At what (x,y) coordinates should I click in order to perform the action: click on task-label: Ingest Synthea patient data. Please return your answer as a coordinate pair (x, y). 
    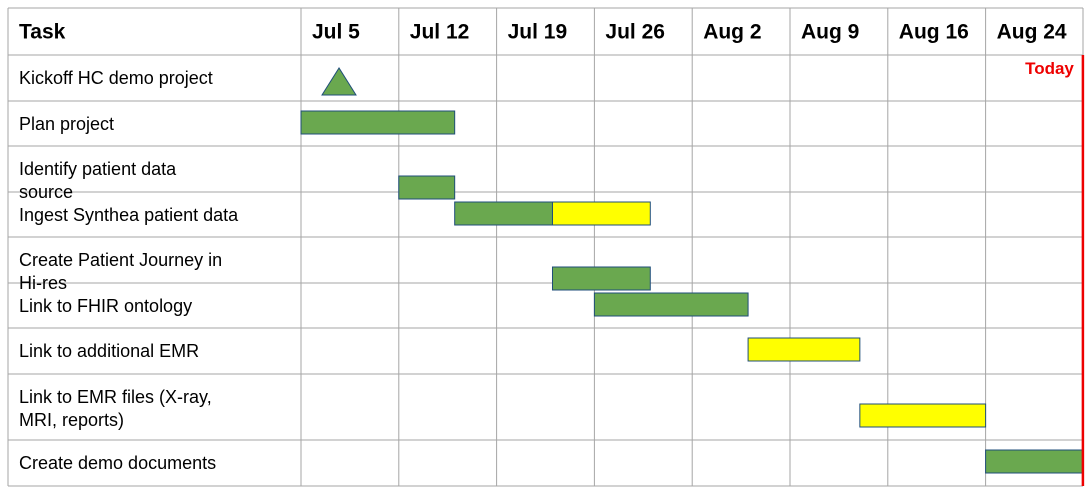
    Looking at the image, I should click on (129, 215).